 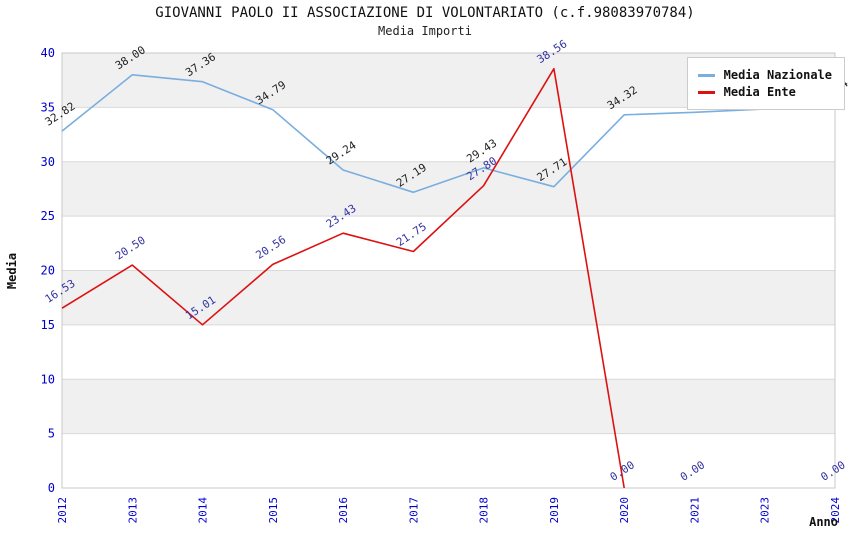 I want to click on x-tick-label: 2014, so click(x=203, y=510).